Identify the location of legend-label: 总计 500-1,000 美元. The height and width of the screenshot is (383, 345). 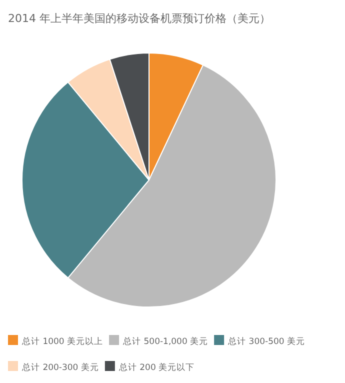
(165, 341).